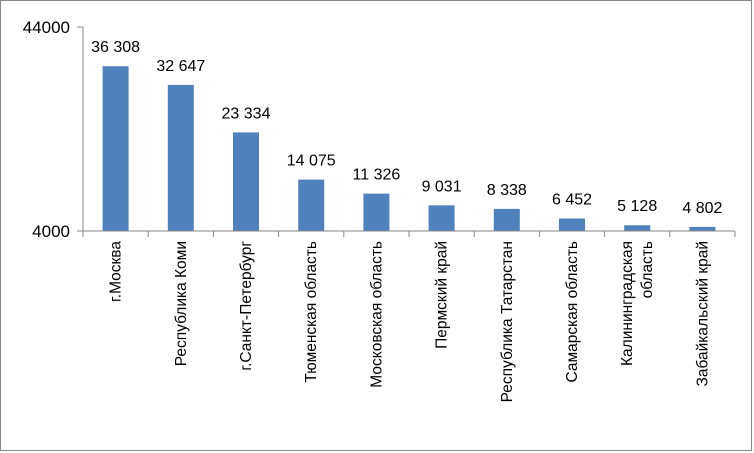 This screenshot has height=453, width=754. I want to click on category-label-line: Республика Татарстан, so click(507, 321).